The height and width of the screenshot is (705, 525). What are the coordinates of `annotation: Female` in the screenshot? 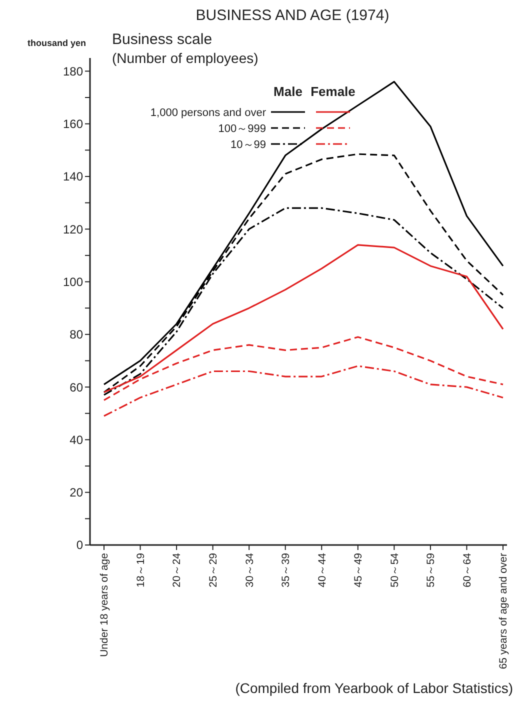 It's located at (333, 91).